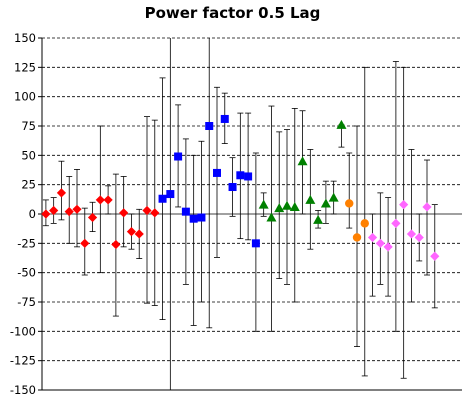 The height and width of the screenshot is (409, 465). I want to click on y-tick-label: -50, so click(26, 273).